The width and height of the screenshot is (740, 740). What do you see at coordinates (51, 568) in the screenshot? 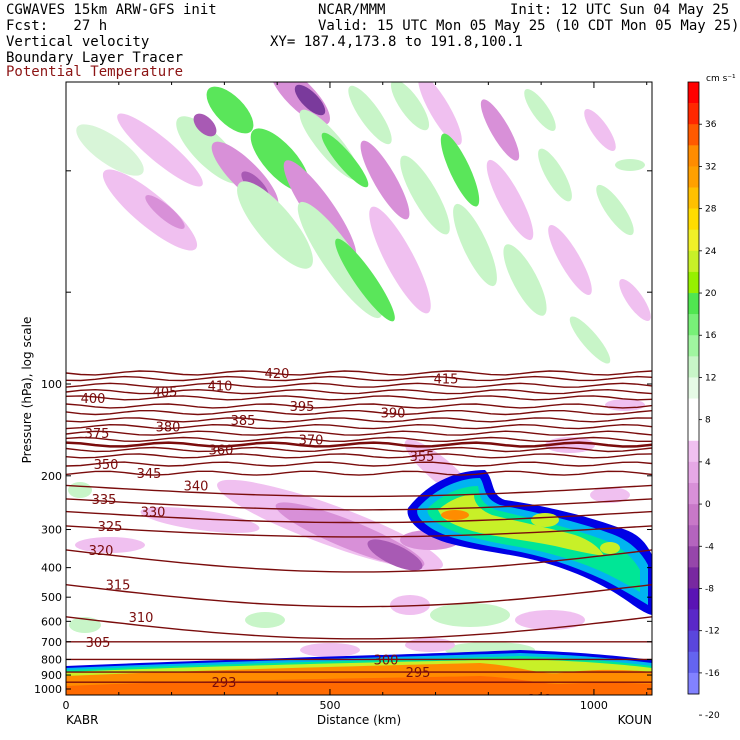
I see `y-tick-label: 400` at bounding box center [51, 568].